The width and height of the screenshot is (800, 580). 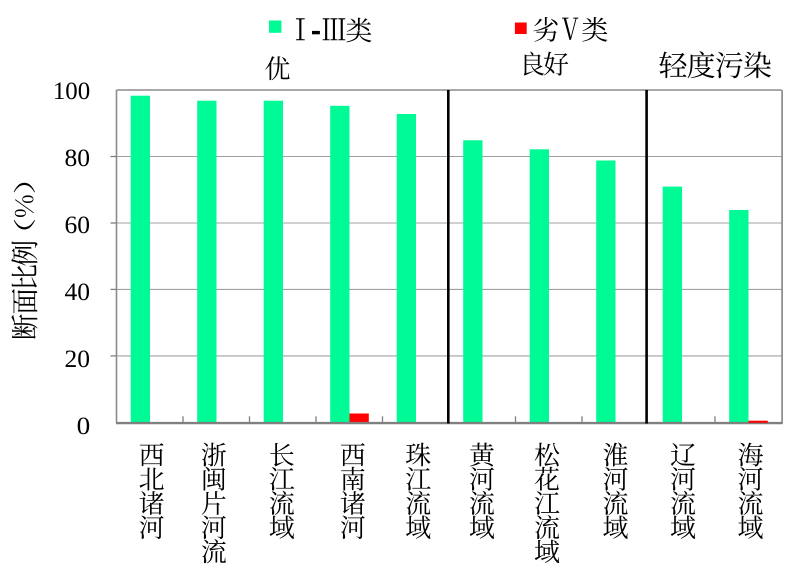 I want to click on svg-text: 0, so click(x=84, y=425).